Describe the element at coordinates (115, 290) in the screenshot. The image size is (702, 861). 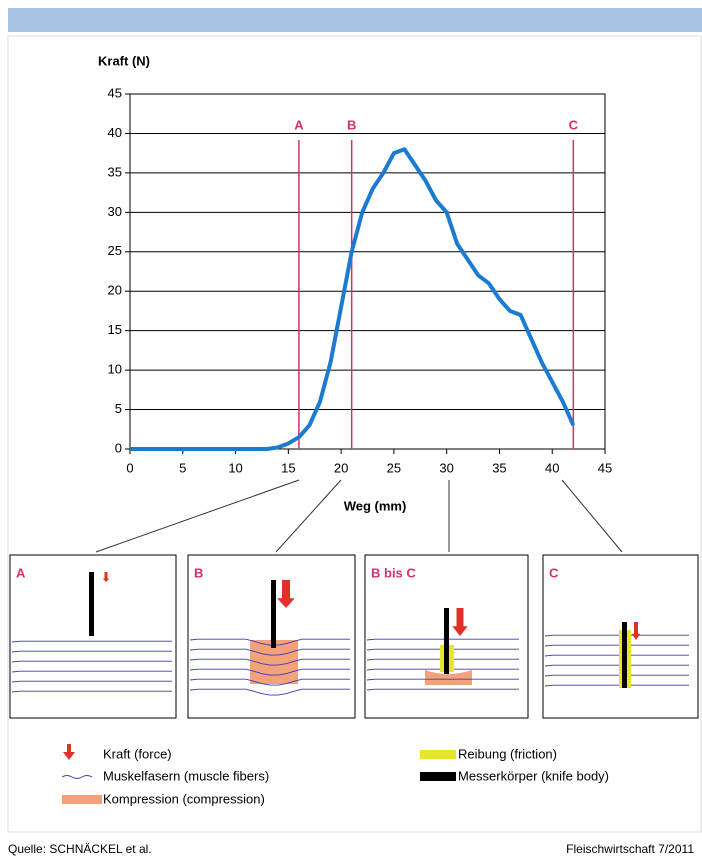
I see `y-tick-label: 20` at that location.